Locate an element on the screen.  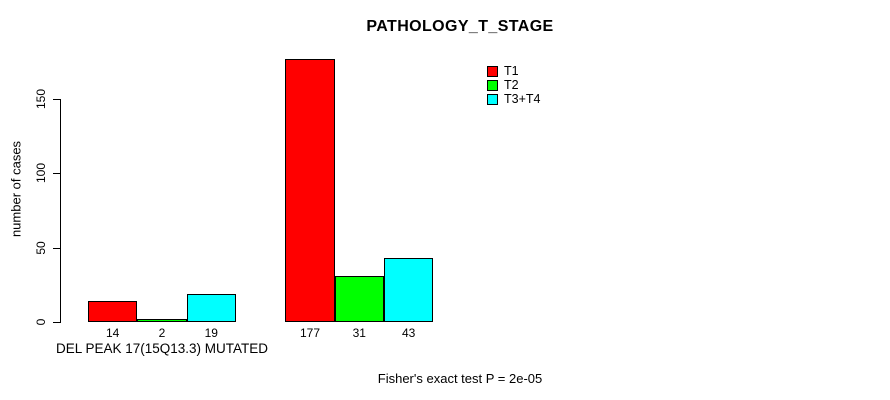
legend-item-label: T1 is located at coordinates (511, 71).